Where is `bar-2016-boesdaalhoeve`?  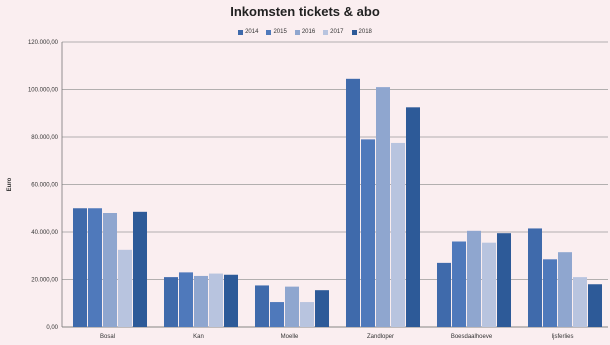 bar-2016-boesdaalhoeve is located at coordinates (474, 278).